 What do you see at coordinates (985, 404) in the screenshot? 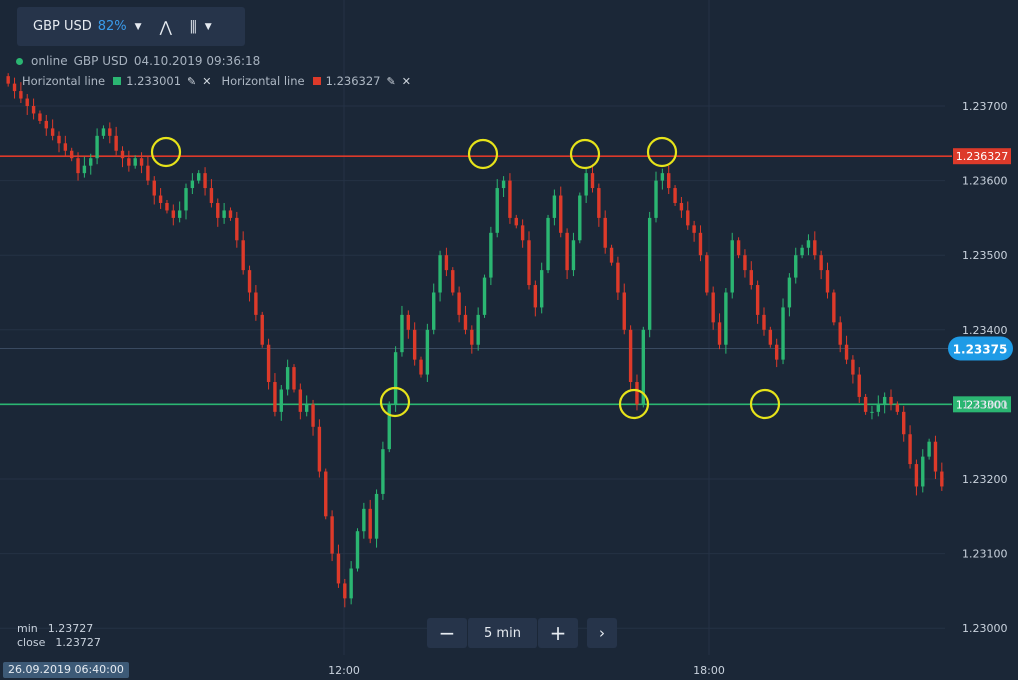
I see `y-tick-label: 1.23300` at bounding box center [985, 404].